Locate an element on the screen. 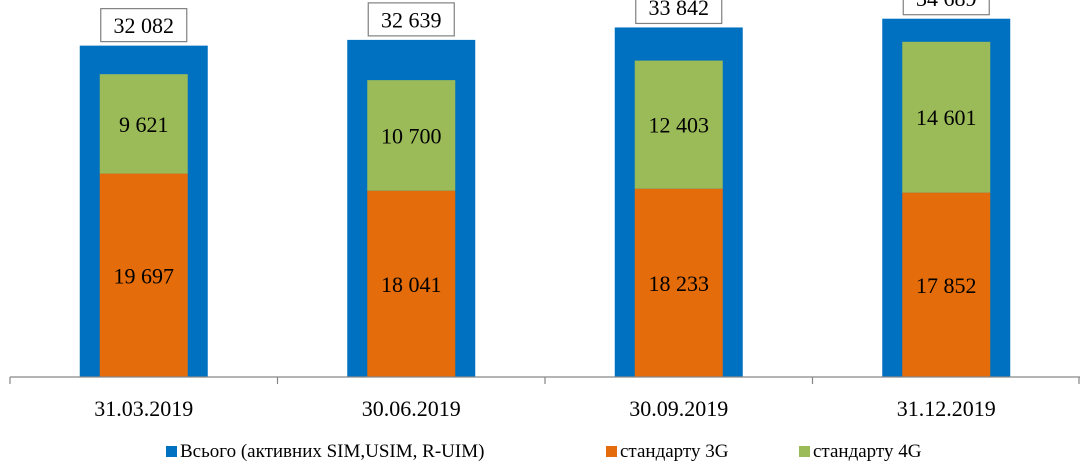 This screenshot has width=1080, height=464. label-4g-2: 12 403 is located at coordinates (679, 125).